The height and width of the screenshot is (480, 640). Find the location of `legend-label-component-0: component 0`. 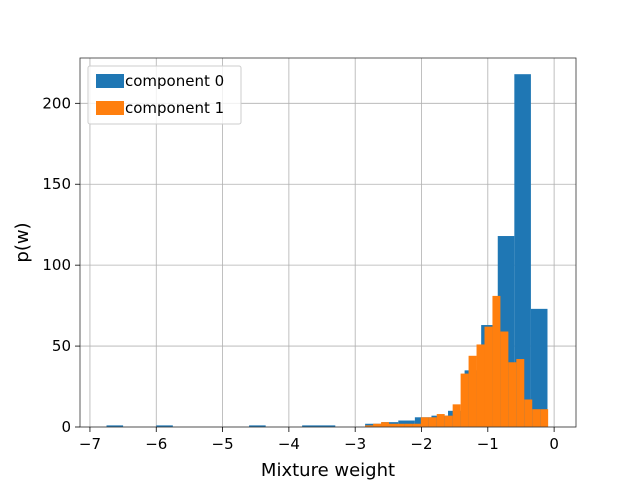

legend-label-component-0: component 0 is located at coordinates (174, 81).